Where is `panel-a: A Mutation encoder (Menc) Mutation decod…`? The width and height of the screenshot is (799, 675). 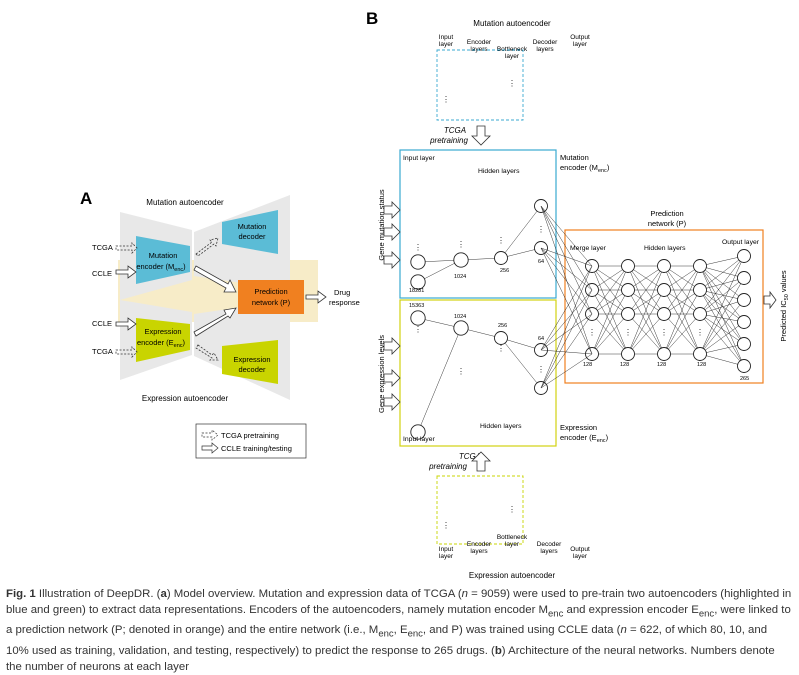 panel-a: A Mutation encoder (Menc) Mutation decod… is located at coordinates (220, 324).